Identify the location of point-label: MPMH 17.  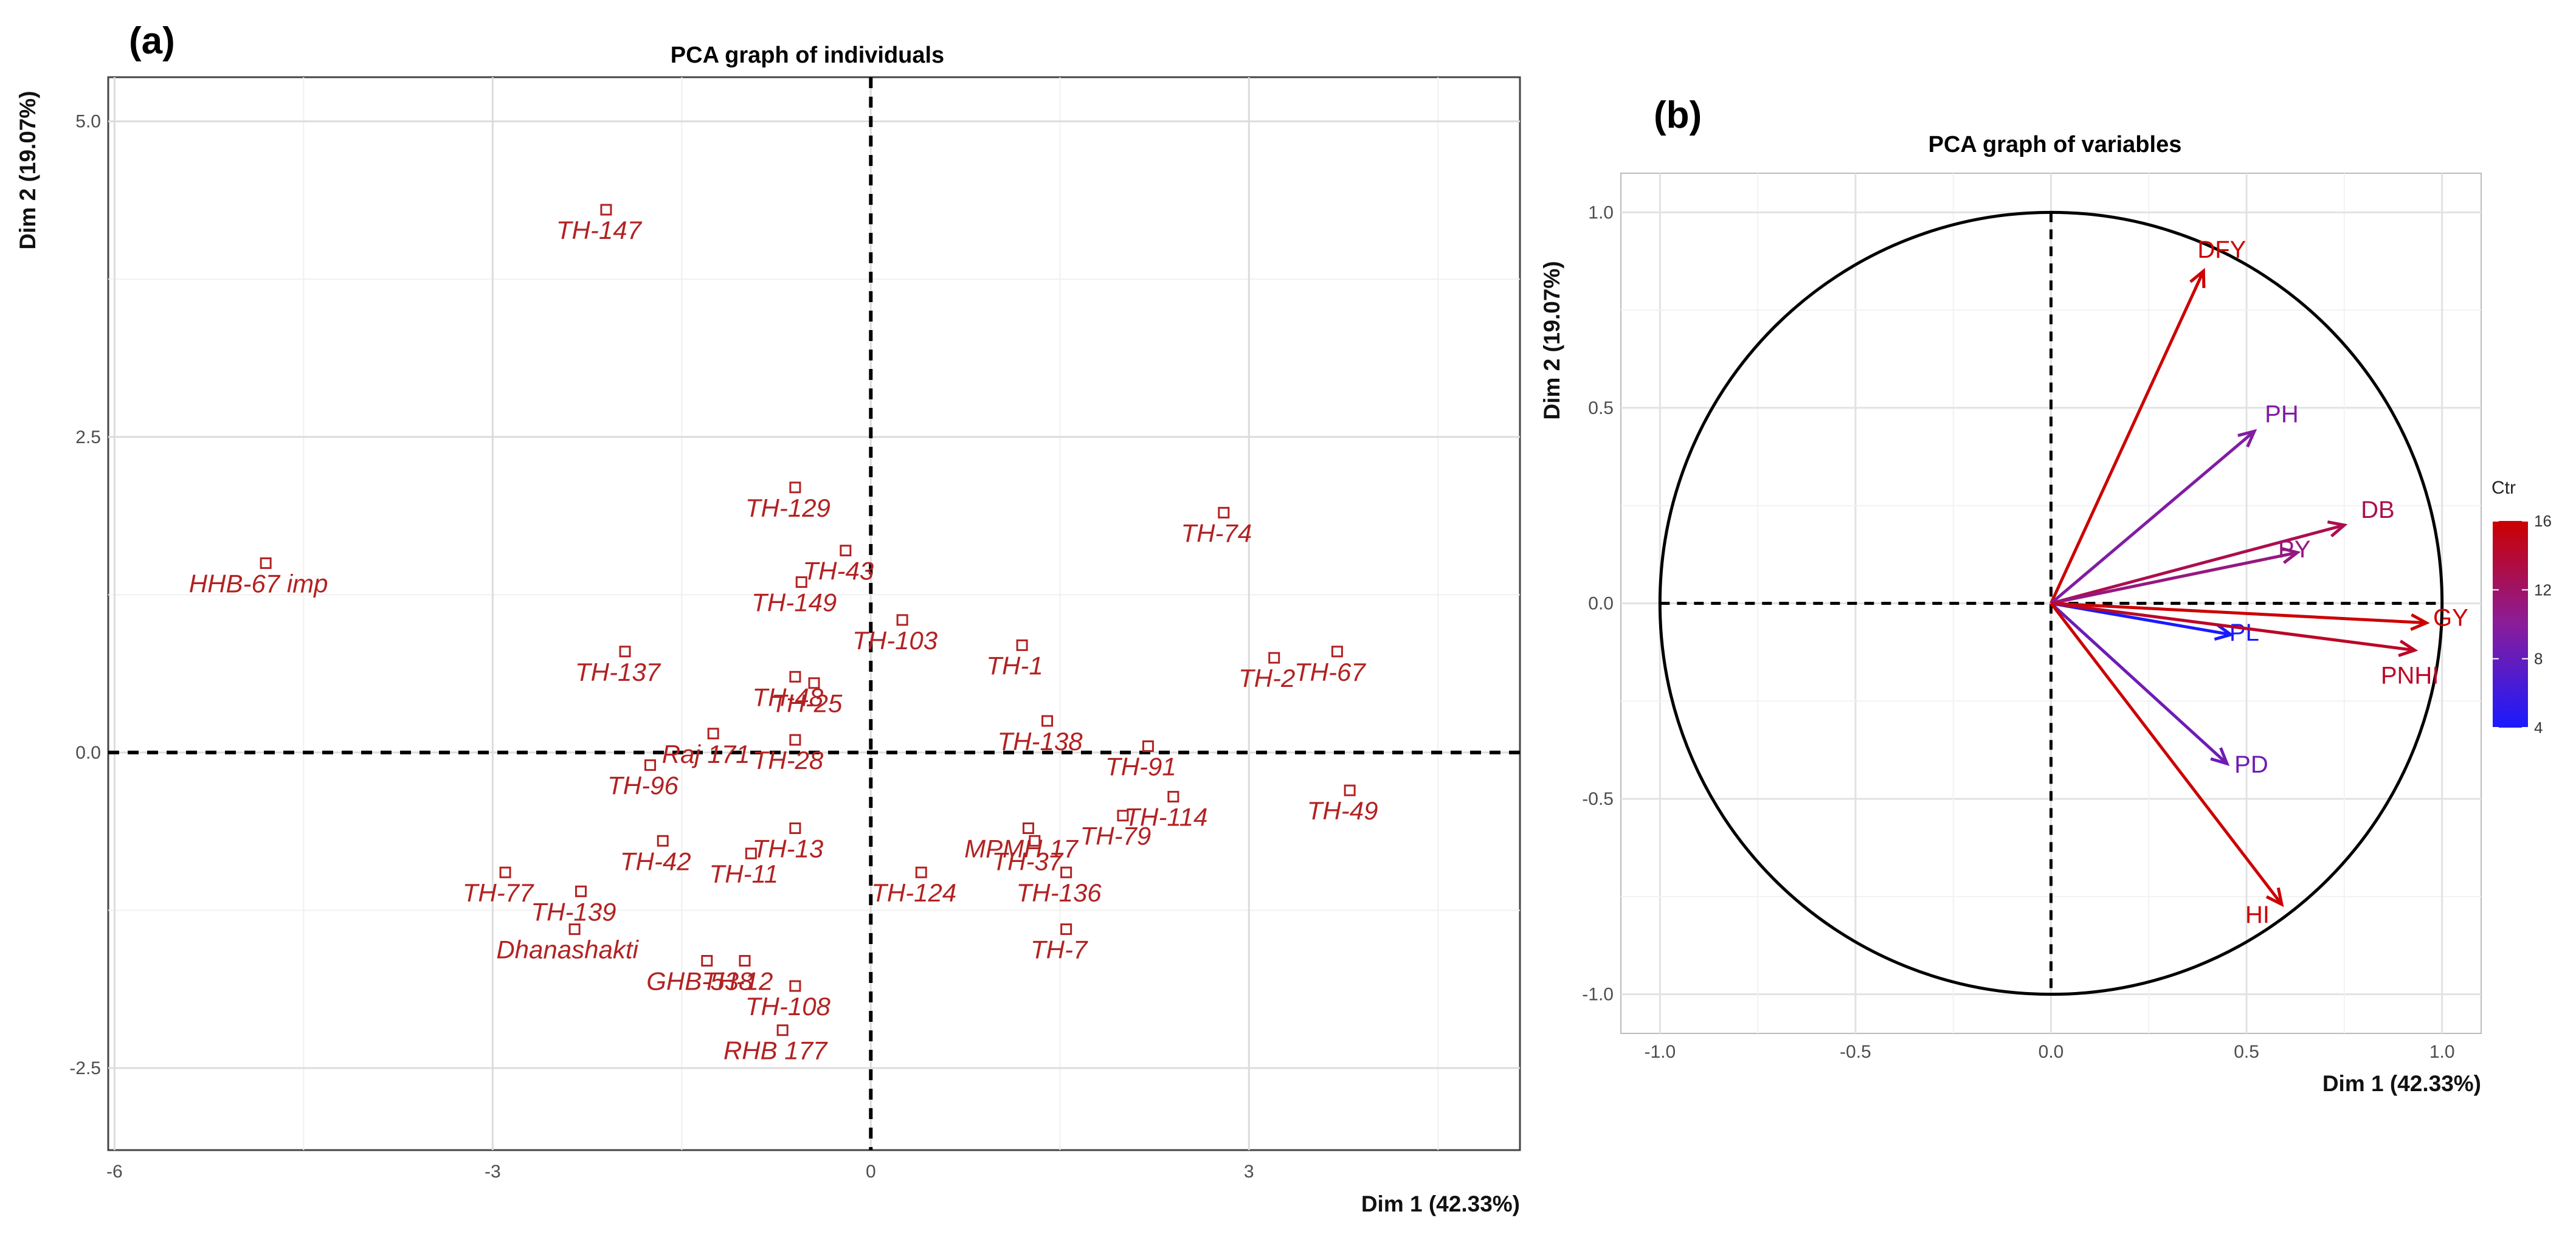
(1022, 849).